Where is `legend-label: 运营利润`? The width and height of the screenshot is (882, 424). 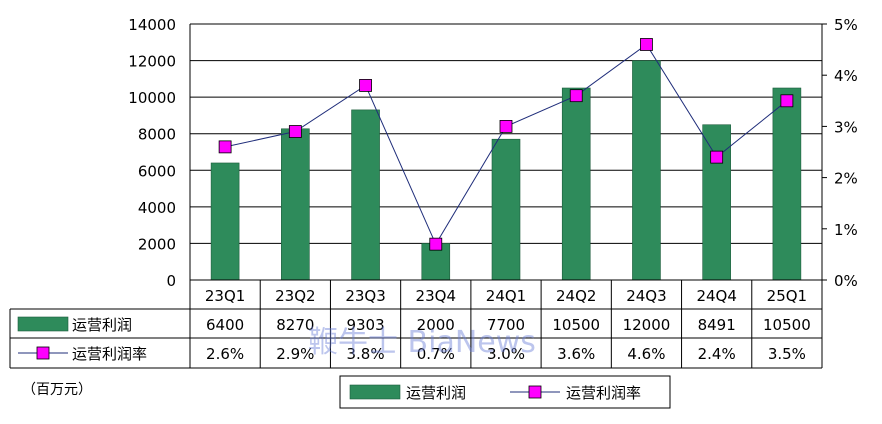 legend-label: 运营利润 is located at coordinates (436, 393).